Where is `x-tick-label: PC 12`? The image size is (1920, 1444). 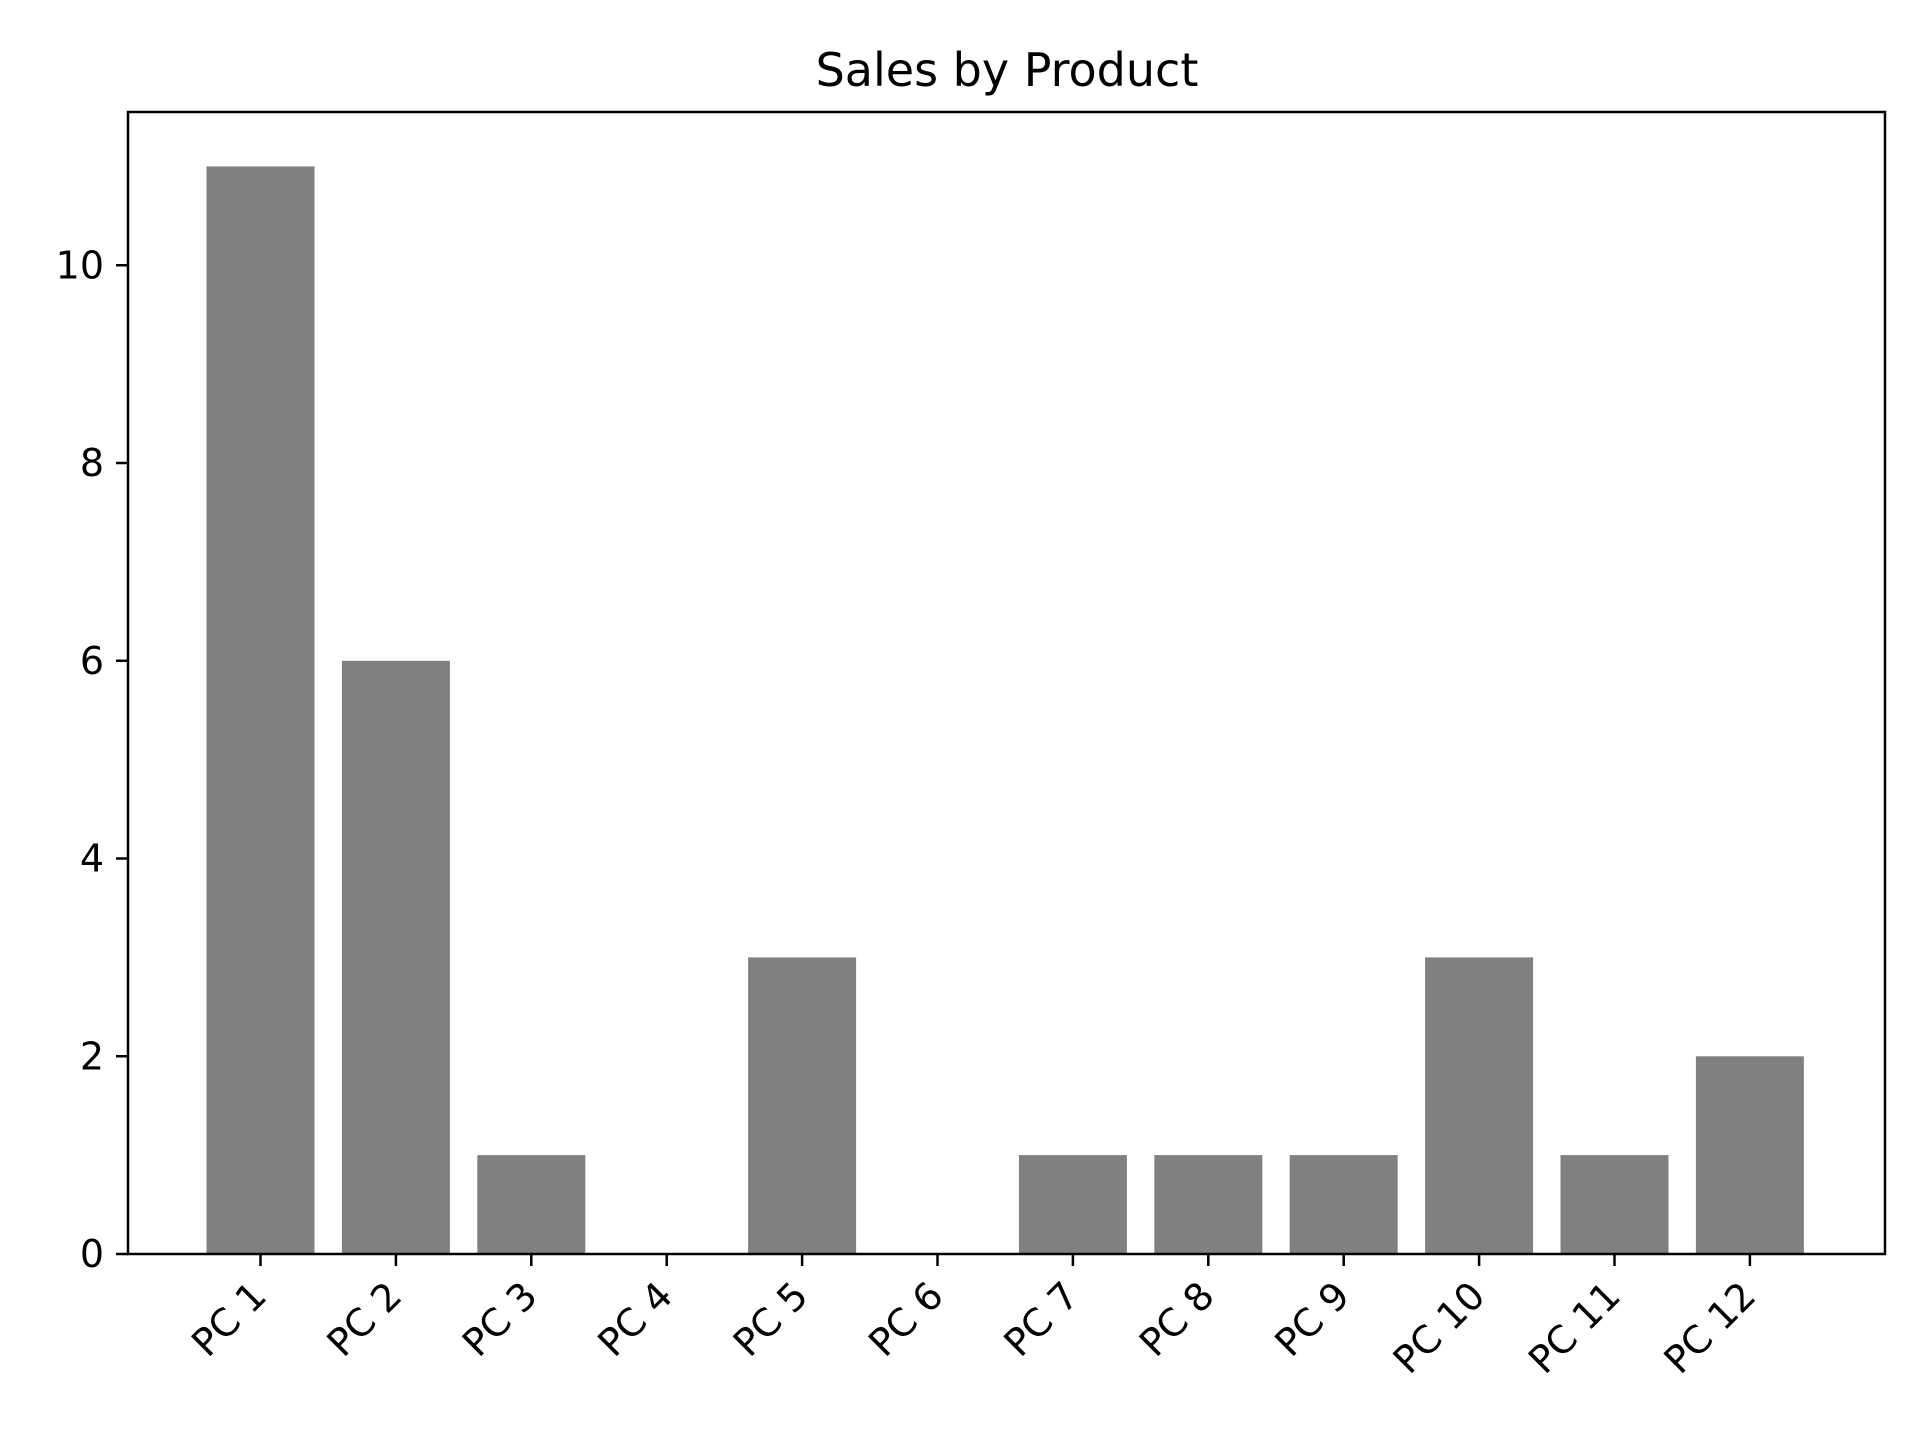 x-tick-label: PC 12 is located at coordinates (1709, 1327).